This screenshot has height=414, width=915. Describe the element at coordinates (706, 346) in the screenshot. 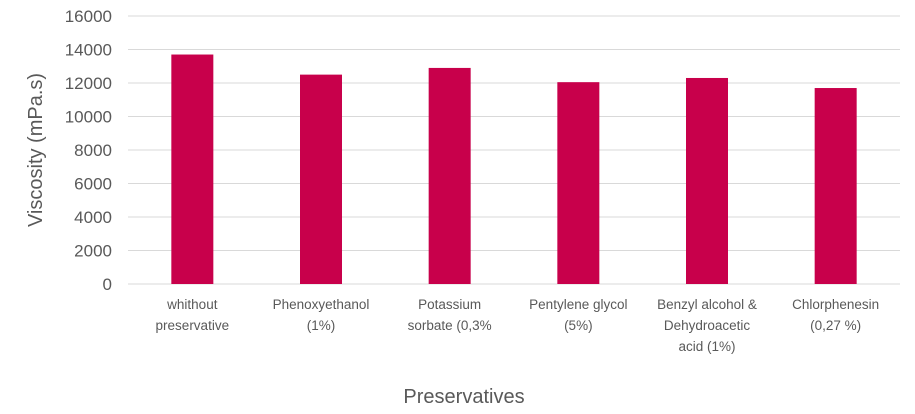

I see `x-tick-label-line: acid (1%)` at that location.